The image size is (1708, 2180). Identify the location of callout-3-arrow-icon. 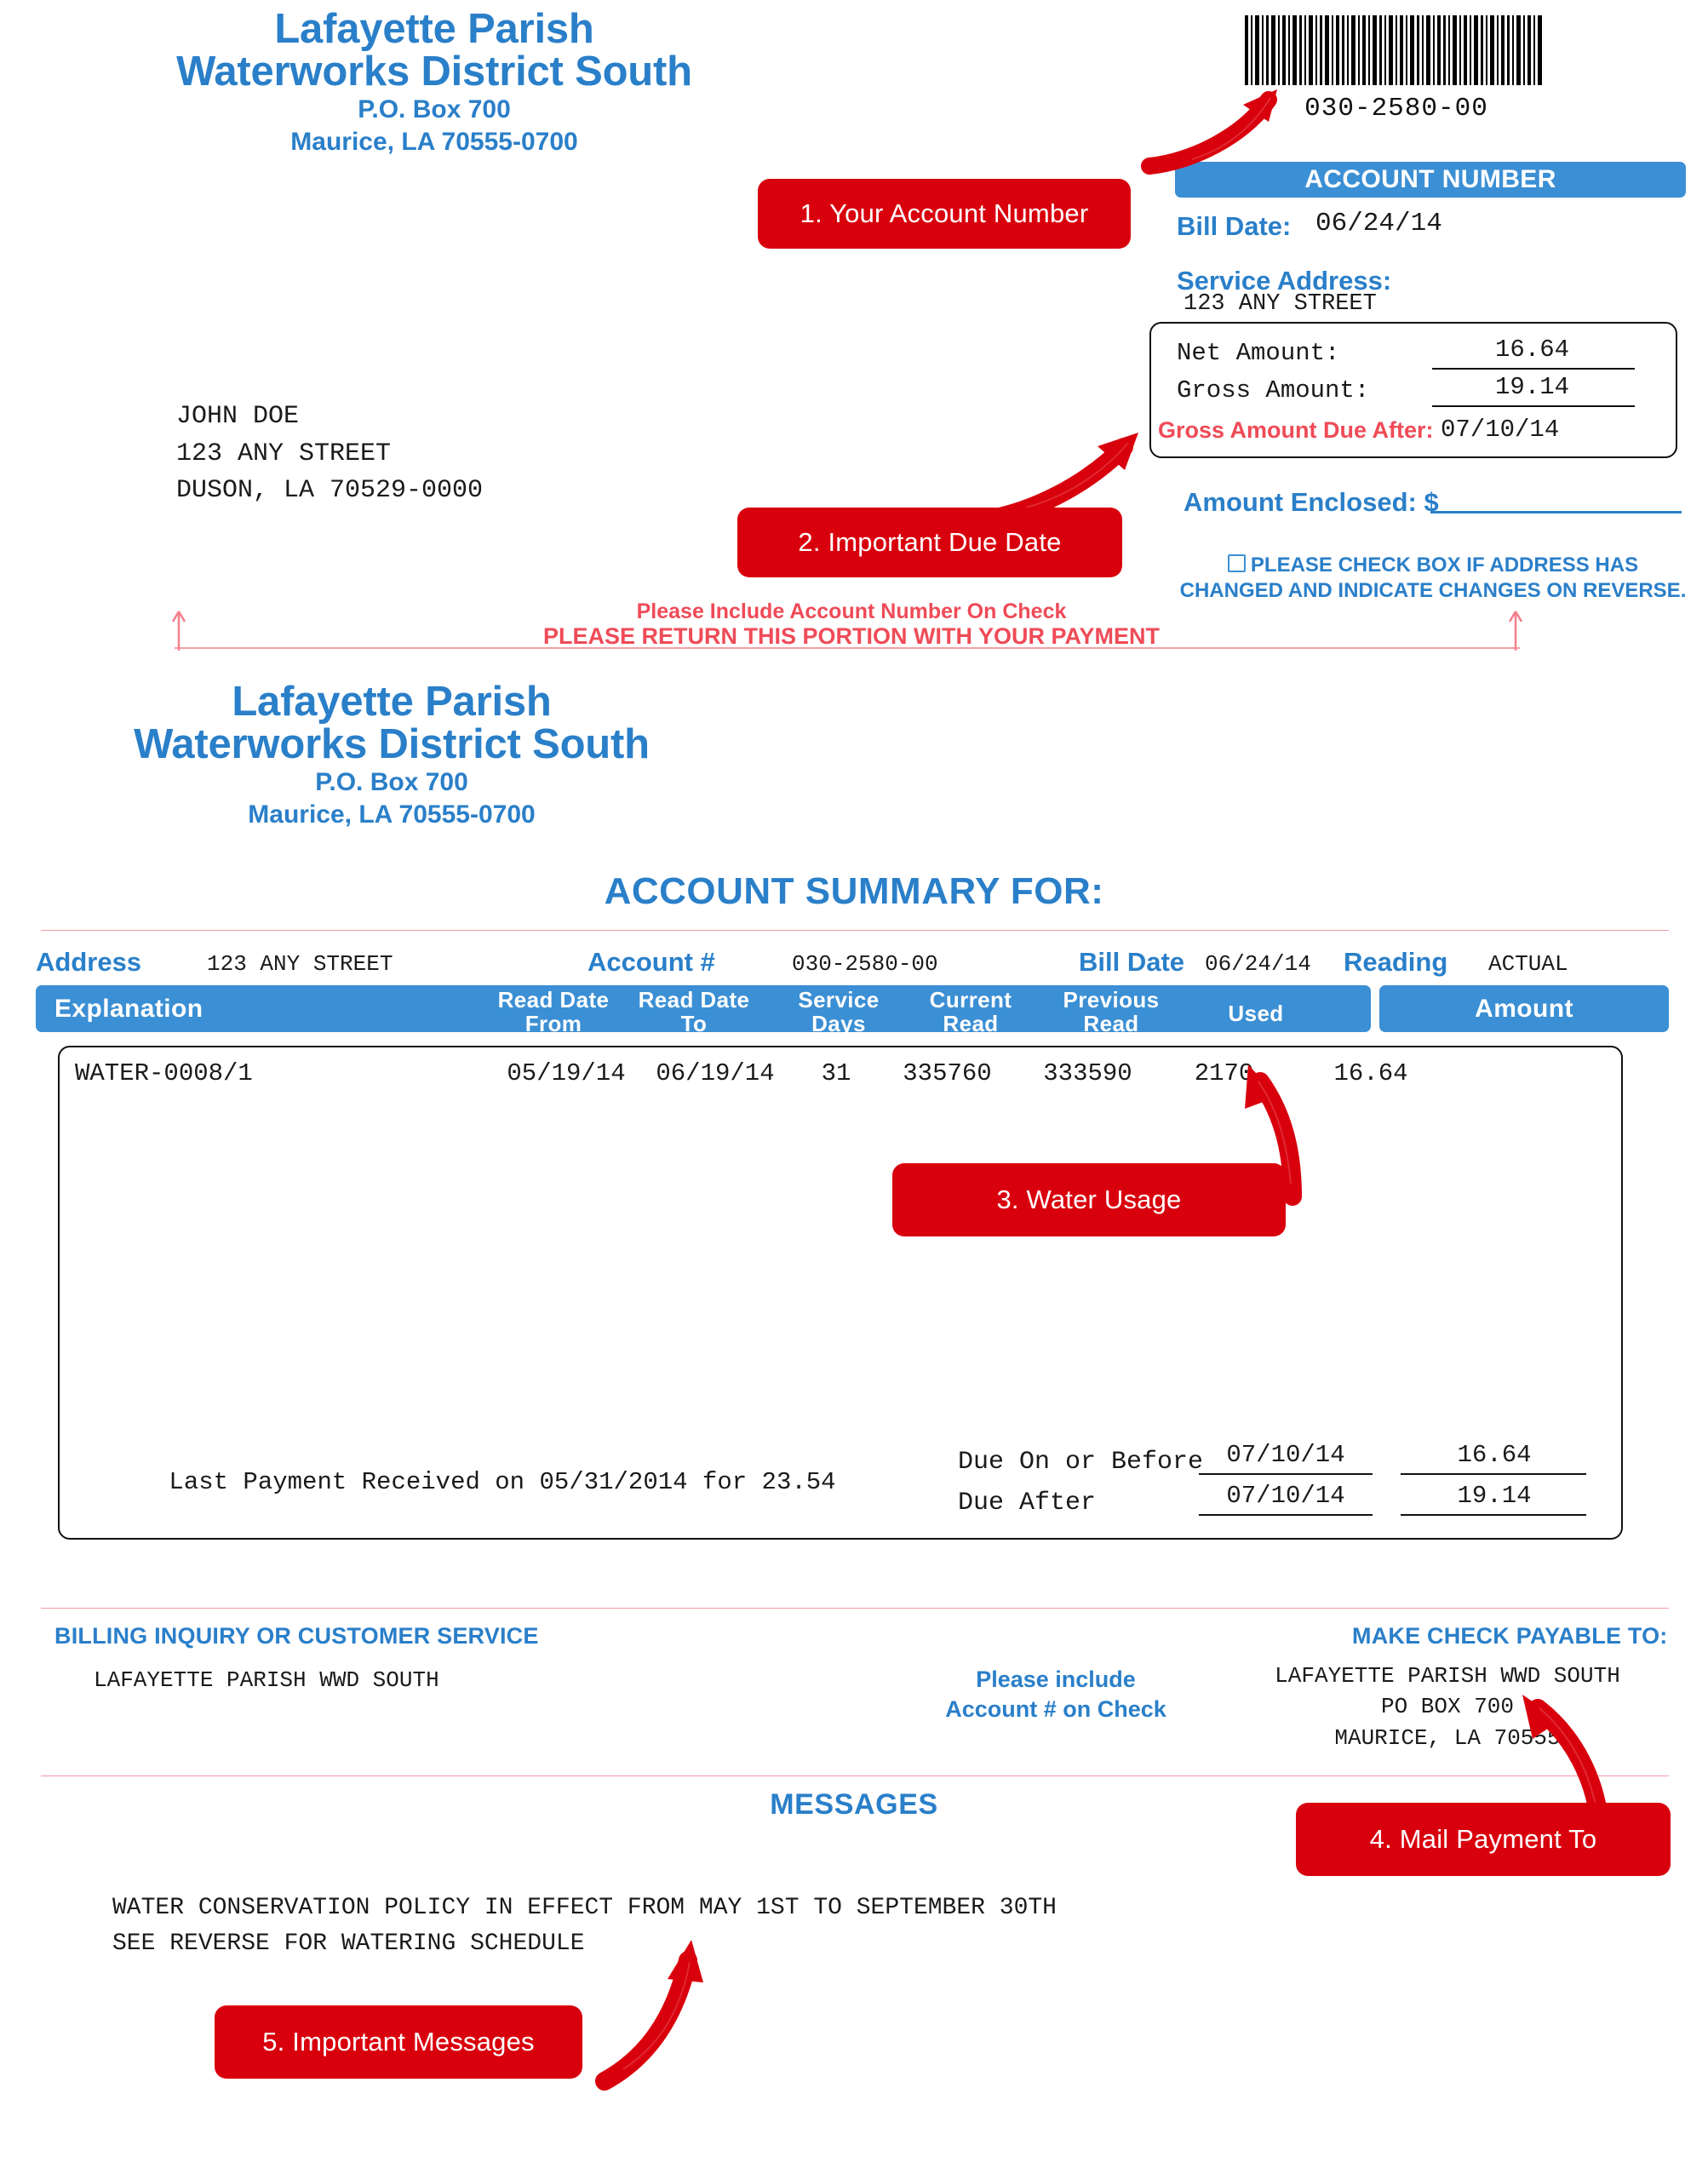
(1274, 1135).